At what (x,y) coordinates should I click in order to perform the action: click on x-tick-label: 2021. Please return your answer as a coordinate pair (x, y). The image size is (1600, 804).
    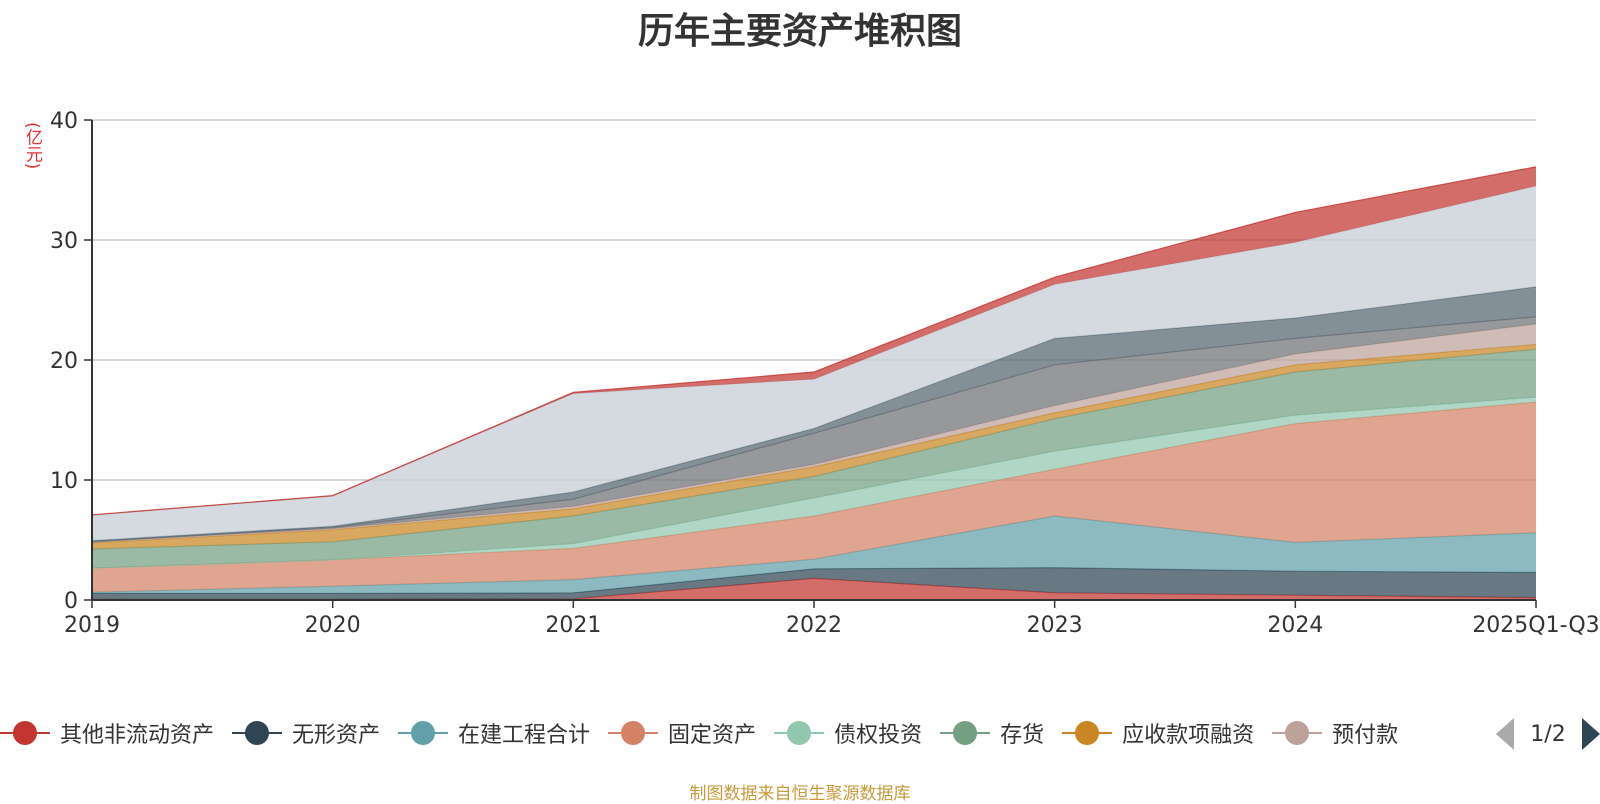
    Looking at the image, I should click on (573, 625).